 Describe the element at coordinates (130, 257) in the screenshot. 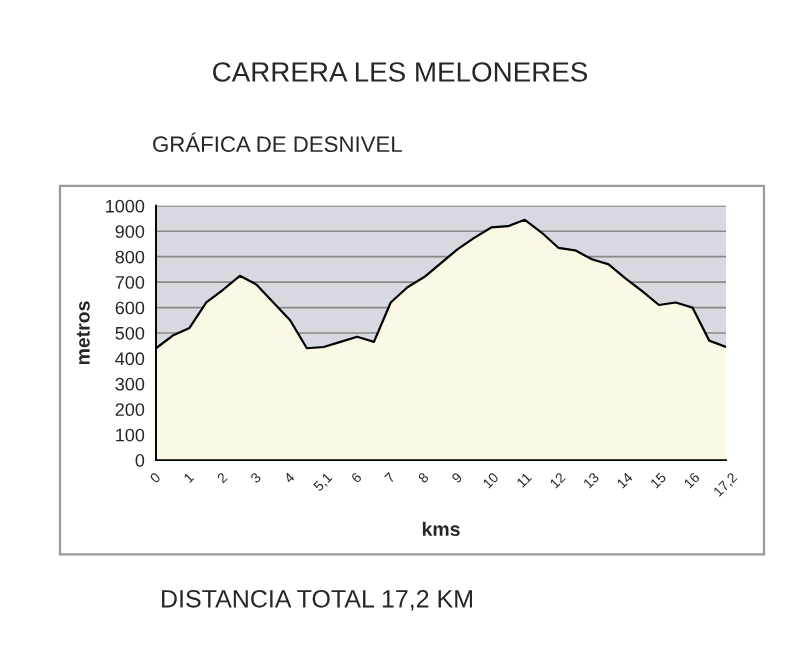

I see `y-tick-label: 800` at that location.